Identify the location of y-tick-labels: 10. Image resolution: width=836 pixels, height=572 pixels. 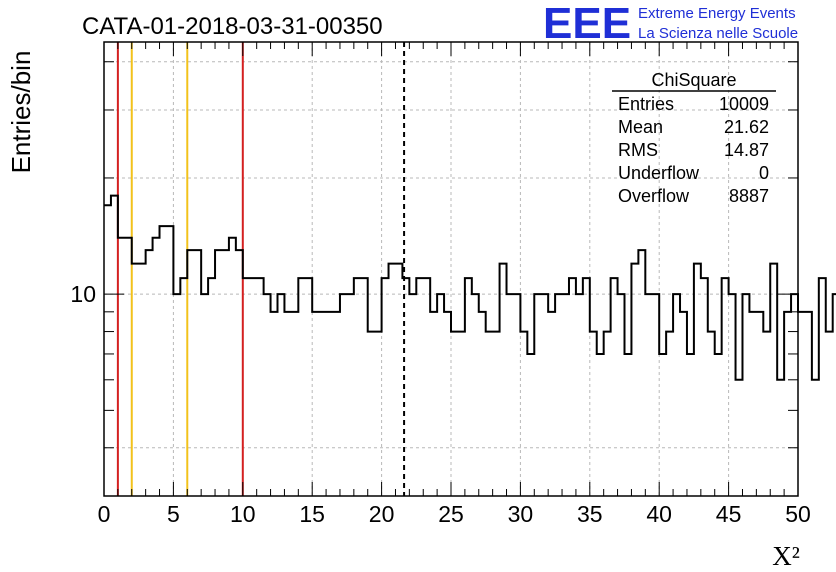
(83, 294).